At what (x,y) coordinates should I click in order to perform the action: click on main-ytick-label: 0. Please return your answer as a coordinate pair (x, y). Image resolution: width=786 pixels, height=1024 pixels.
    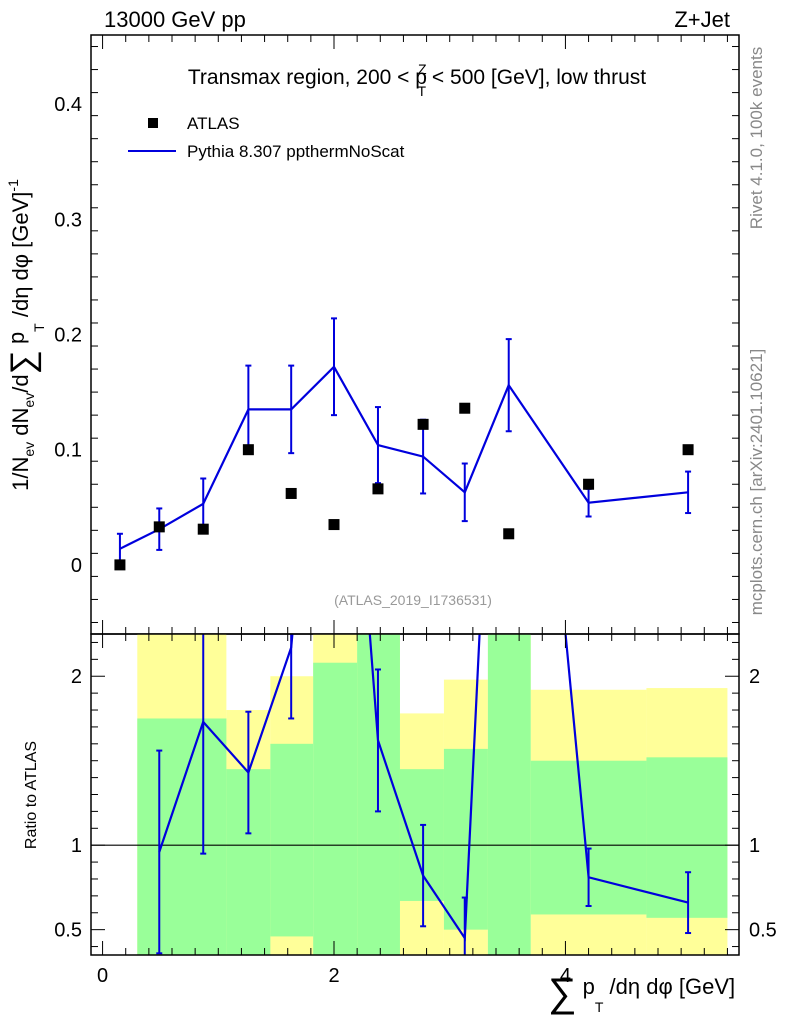
    Looking at the image, I should click on (76, 566).